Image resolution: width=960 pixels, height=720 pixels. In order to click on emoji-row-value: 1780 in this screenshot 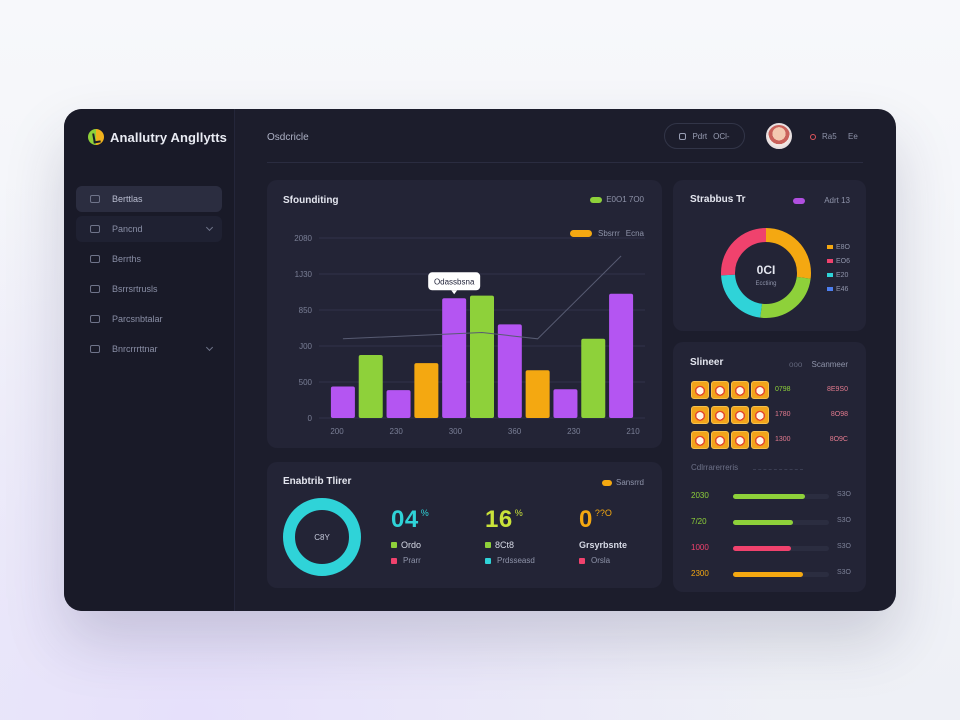, I will do `click(783, 414)`.